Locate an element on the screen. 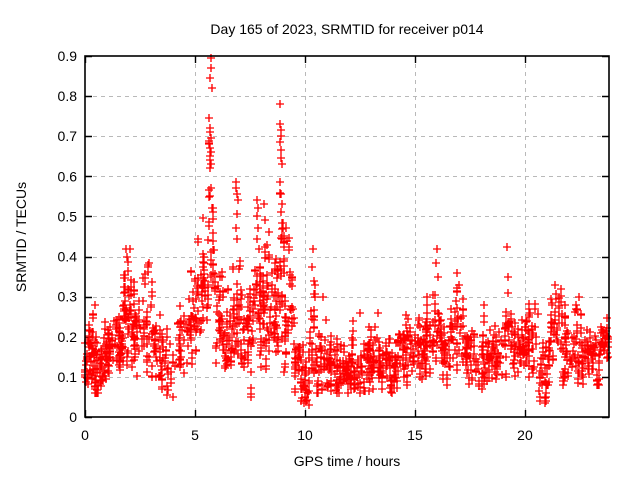 Image resolution: width=640 pixels, height=480 pixels. x-axis-label: GPS time / hours is located at coordinates (347, 461).